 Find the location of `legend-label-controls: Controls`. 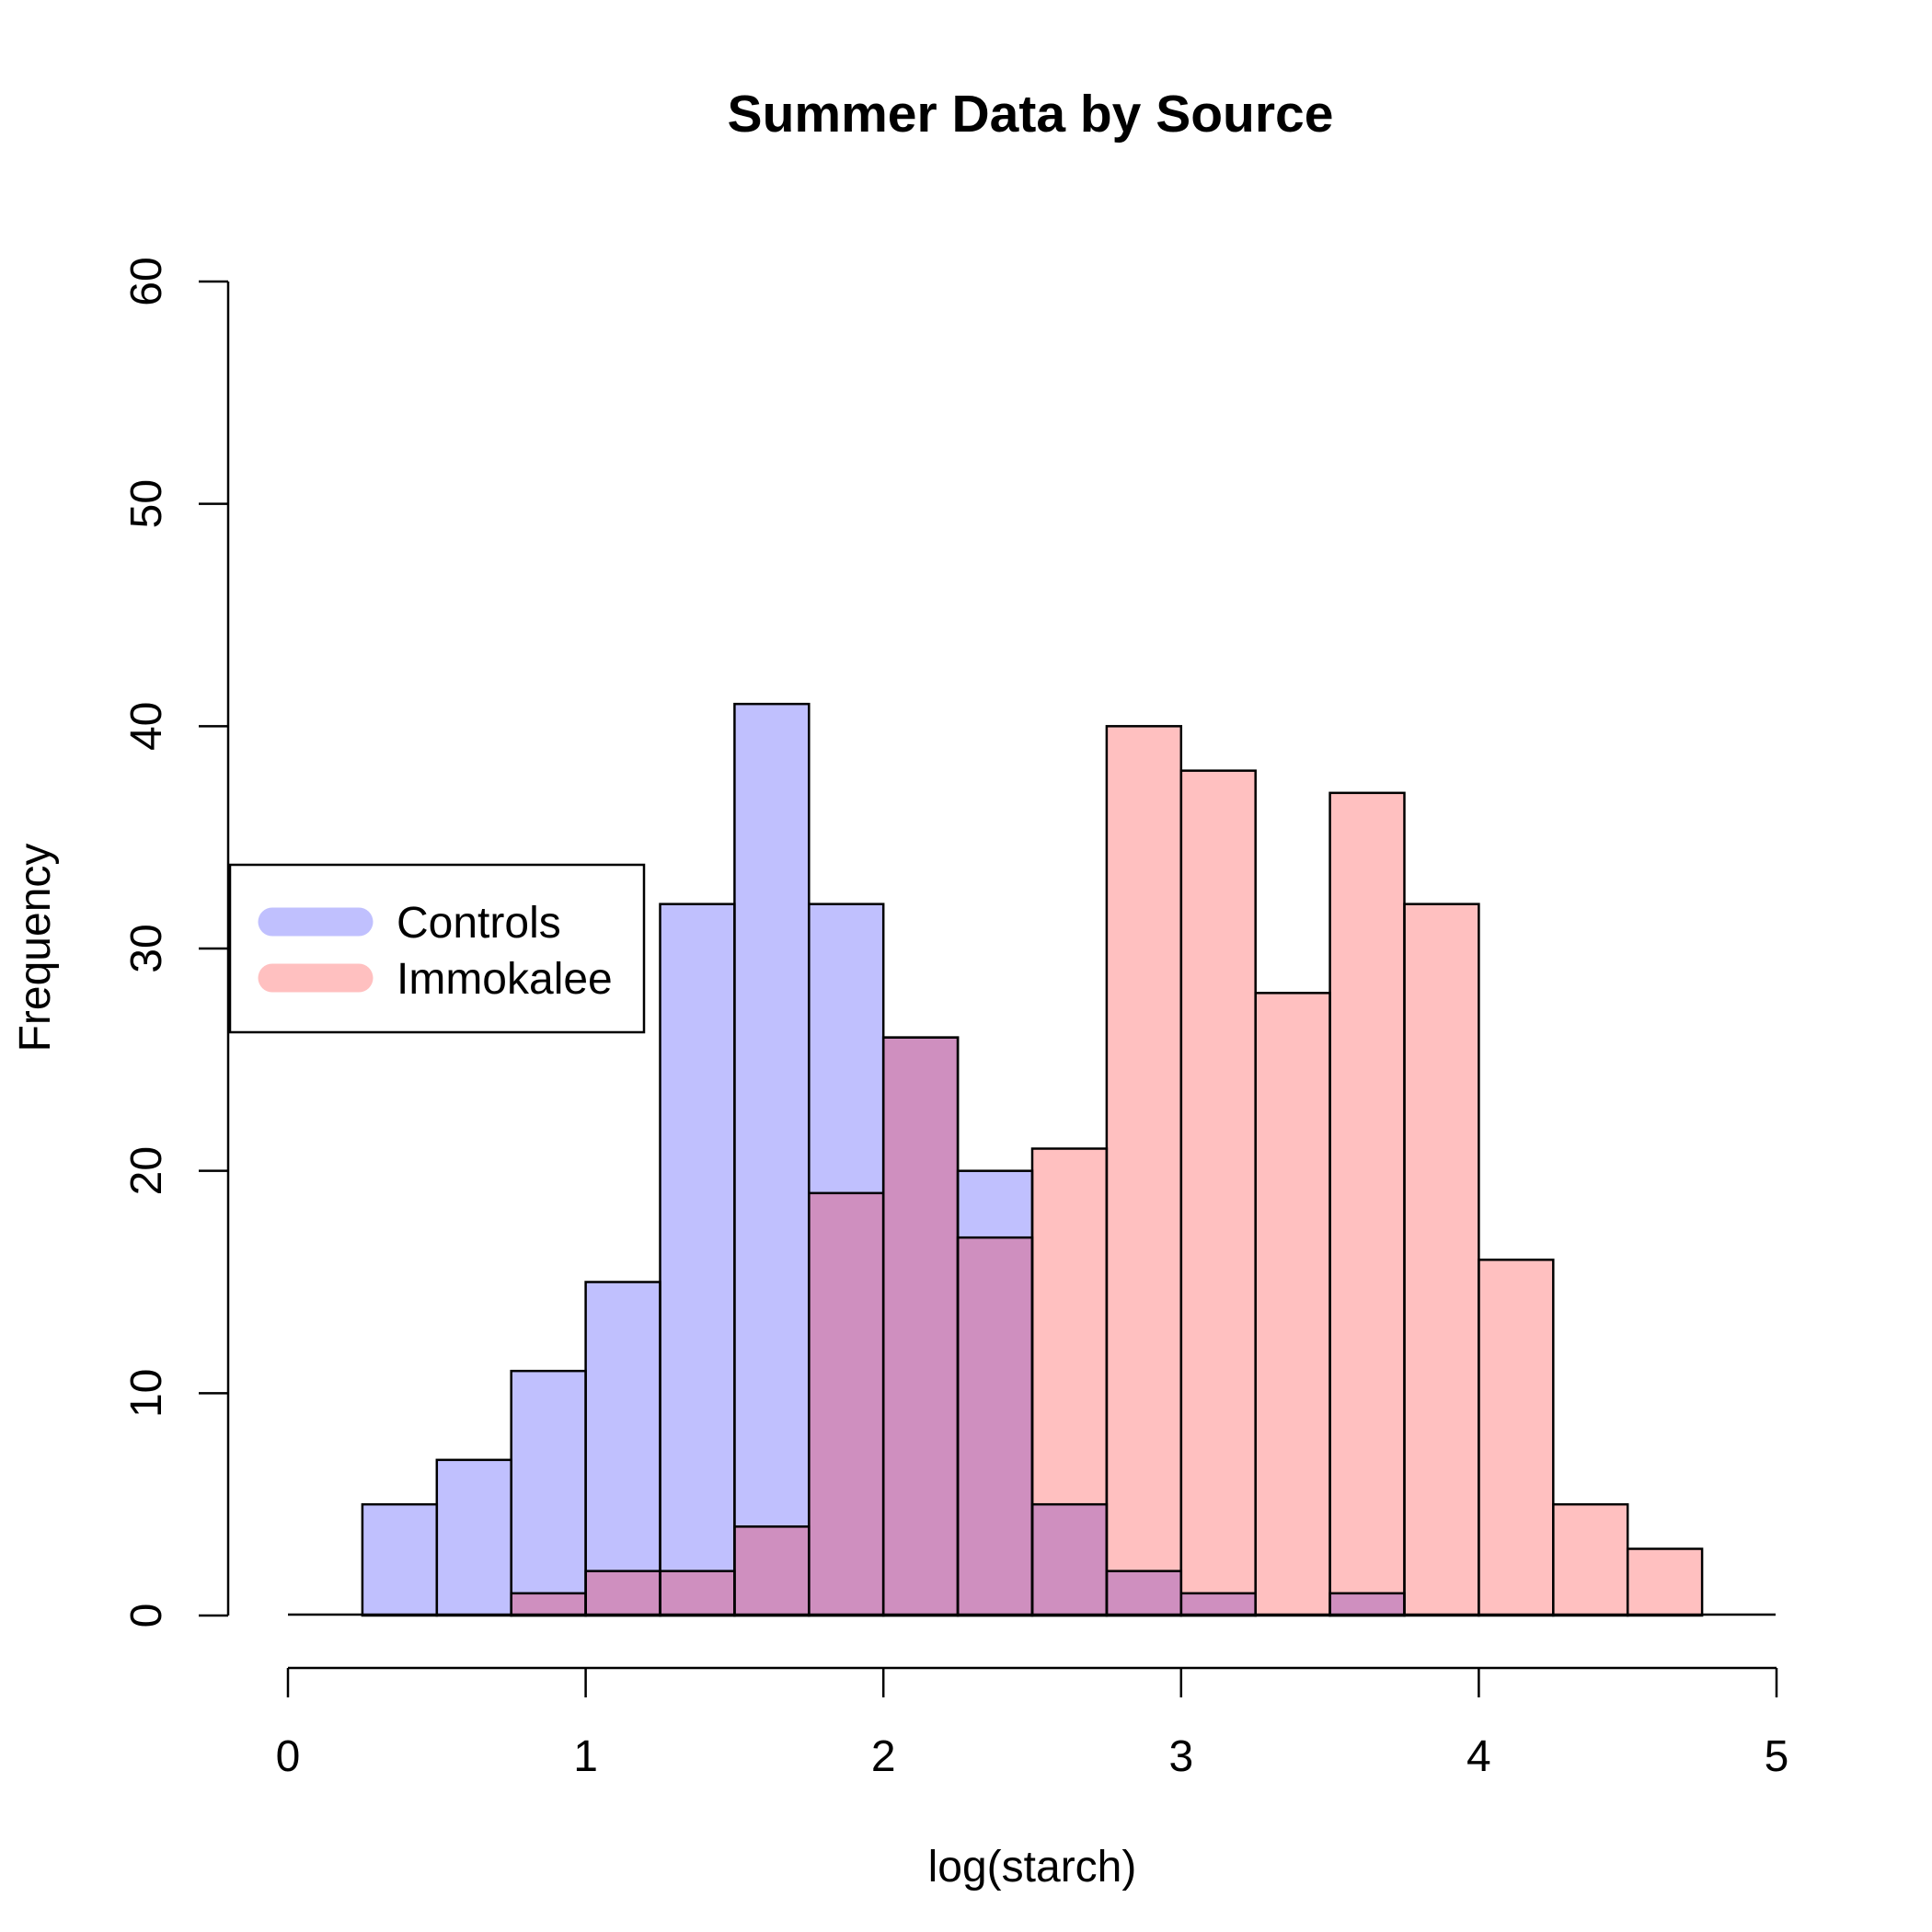

legend-label-controls: Controls is located at coordinates (479, 923).